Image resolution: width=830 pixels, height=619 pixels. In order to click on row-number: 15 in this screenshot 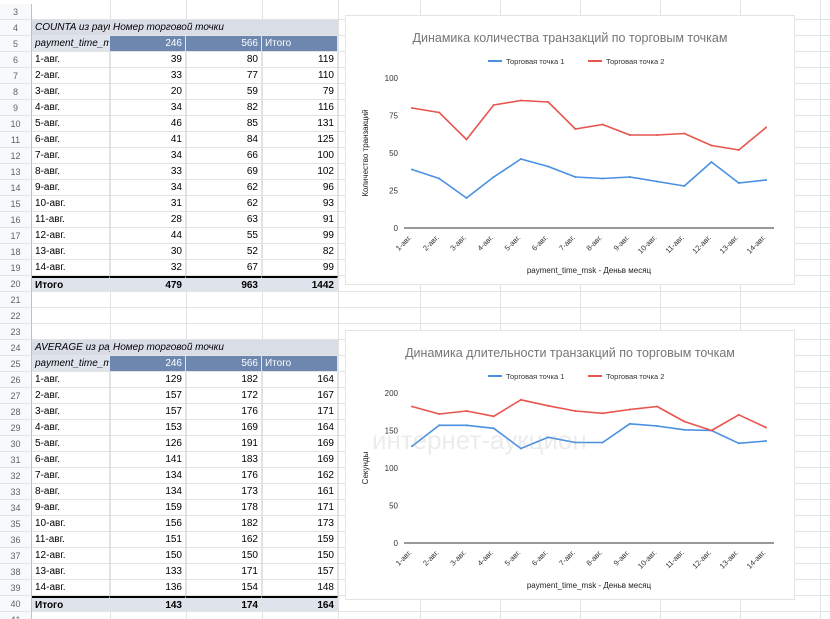, I will do `click(16, 204)`.